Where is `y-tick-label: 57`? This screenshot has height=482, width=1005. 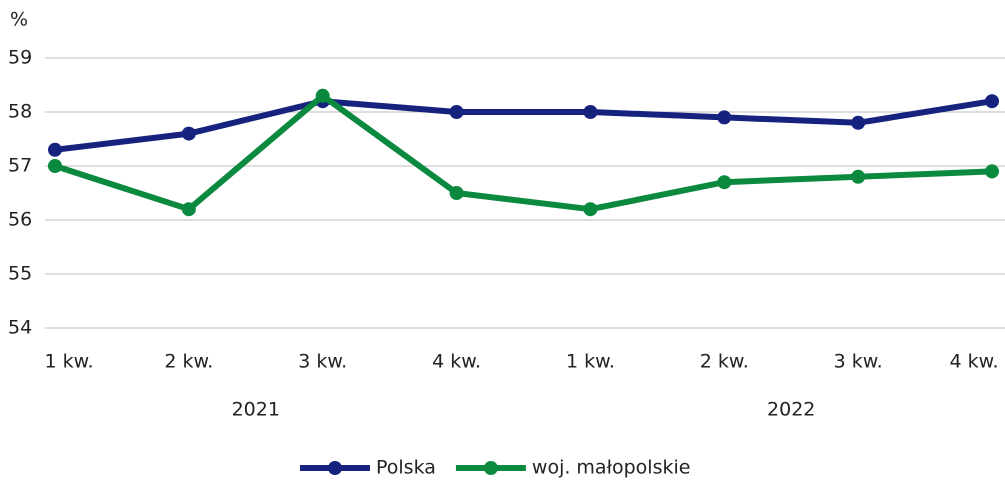 y-tick-label: 57 is located at coordinates (20, 166).